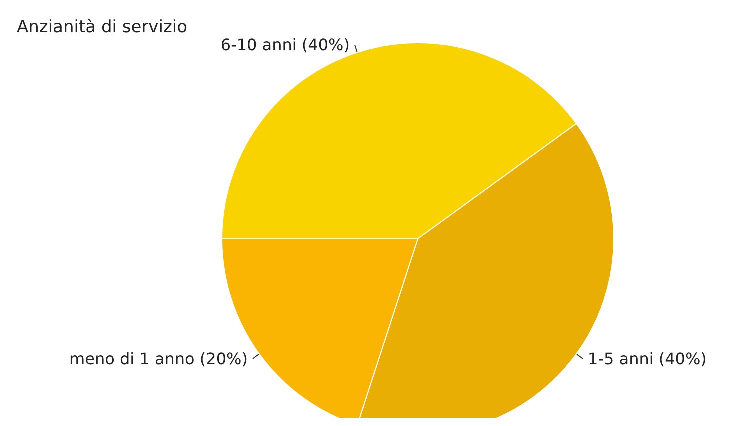 The height and width of the screenshot is (426, 736). What do you see at coordinates (102, 28) in the screenshot?
I see `chart-title: Anzianità di servizio` at bounding box center [102, 28].